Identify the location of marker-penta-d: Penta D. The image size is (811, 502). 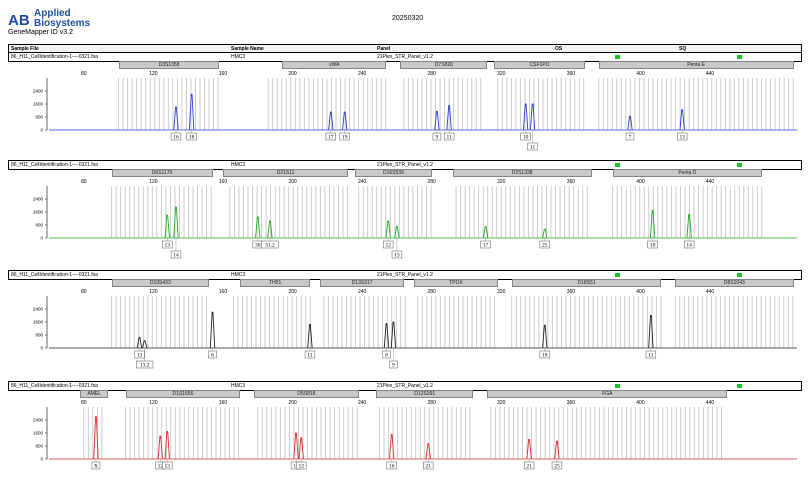
(687, 173).